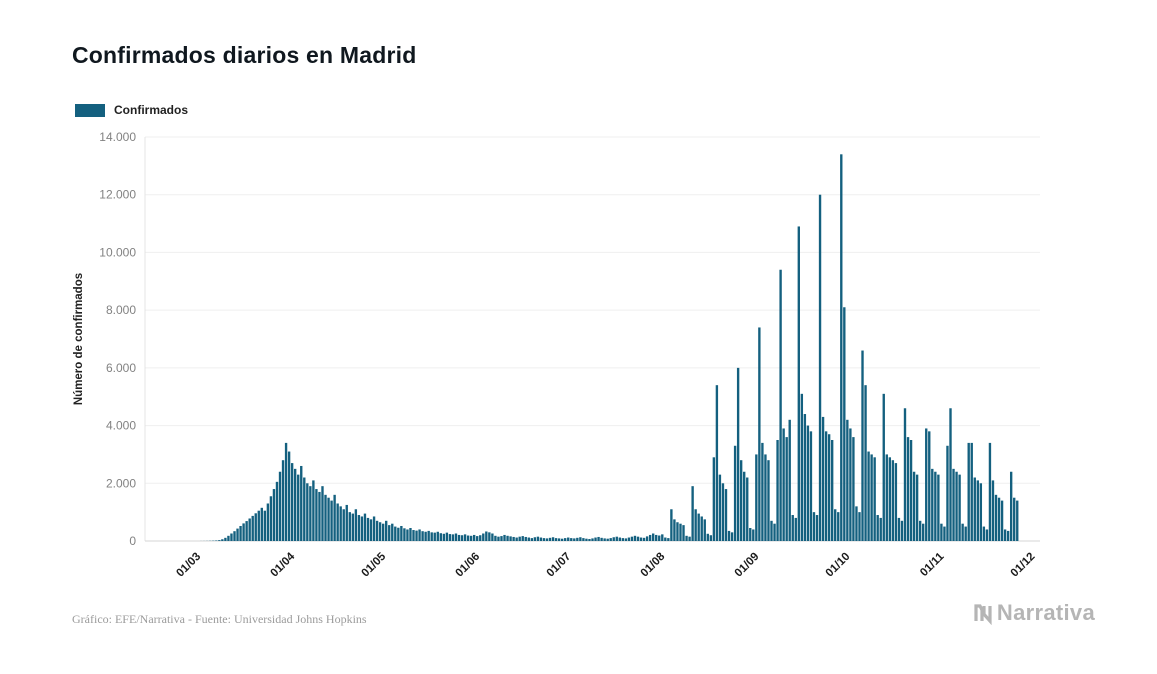 Image resolution: width=1157 pixels, height=674 pixels. What do you see at coordinates (131, 110) in the screenshot?
I see `legend-item-confirmados: Confirmados` at bounding box center [131, 110].